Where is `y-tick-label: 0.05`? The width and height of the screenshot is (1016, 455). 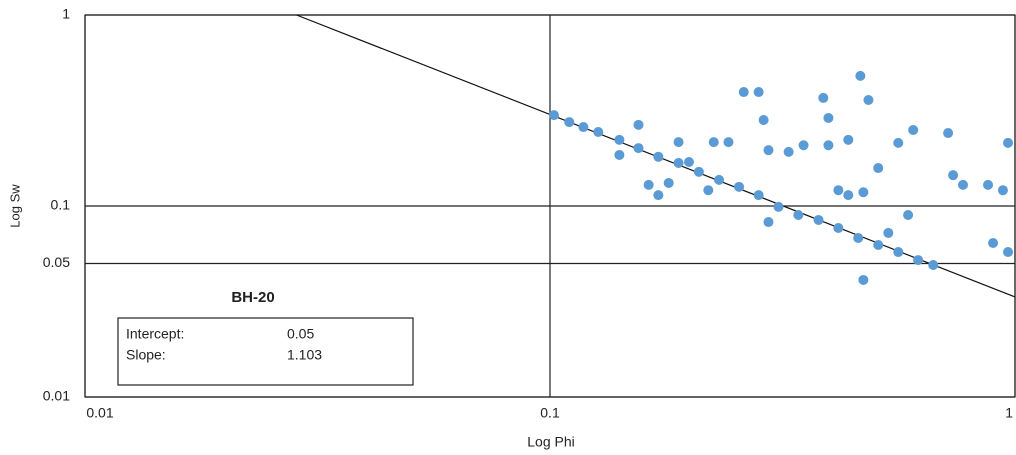
y-tick-label: 0.05 is located at coordinates (56, 262).